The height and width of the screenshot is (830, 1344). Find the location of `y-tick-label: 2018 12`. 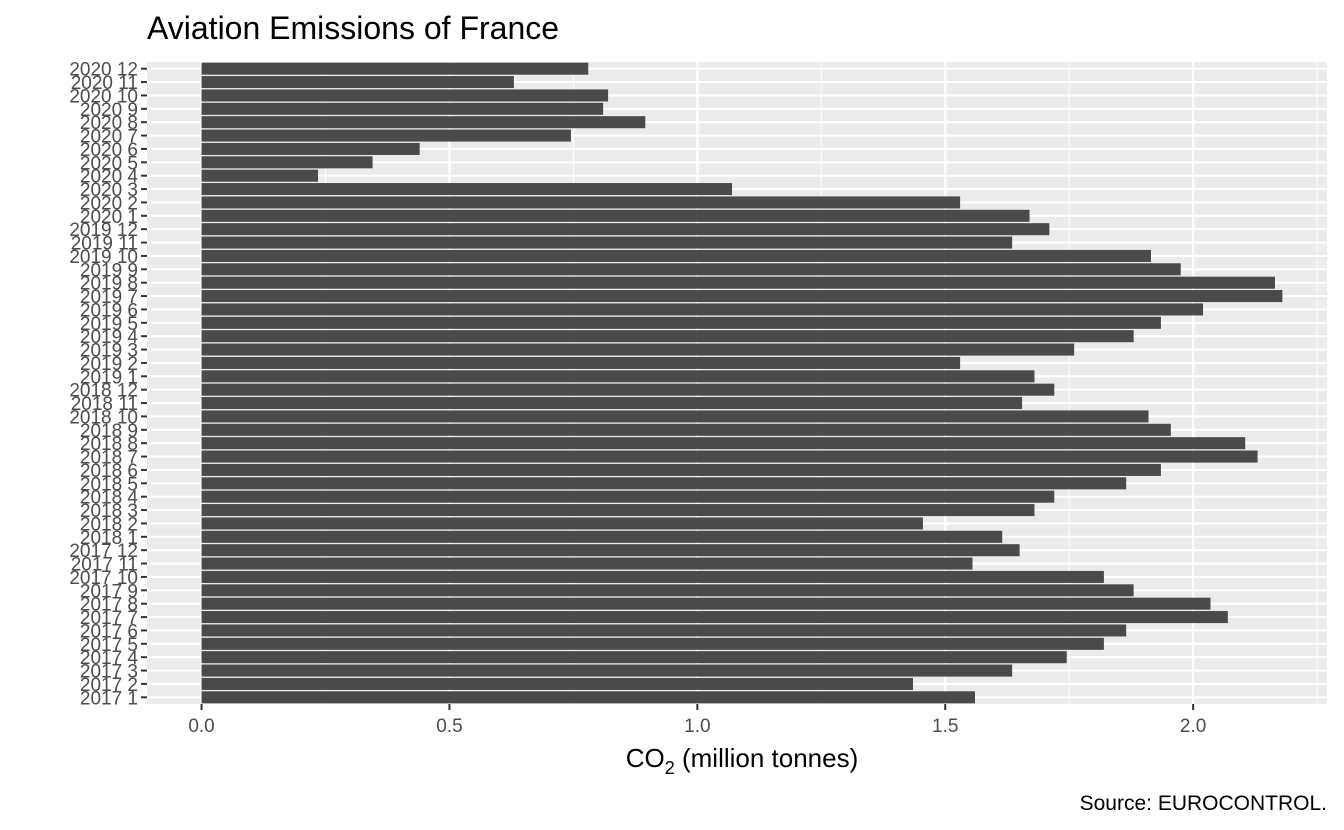

y-tick-label: 2018 12 is located at coordinates (103, 391).